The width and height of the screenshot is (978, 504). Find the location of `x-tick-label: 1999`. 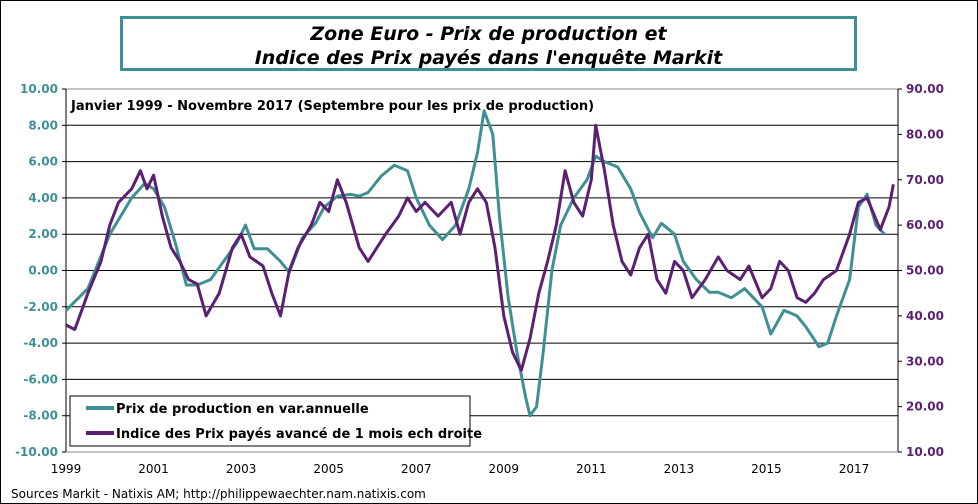

x-tick-label: 1999 is located at coordinates (66, 469).